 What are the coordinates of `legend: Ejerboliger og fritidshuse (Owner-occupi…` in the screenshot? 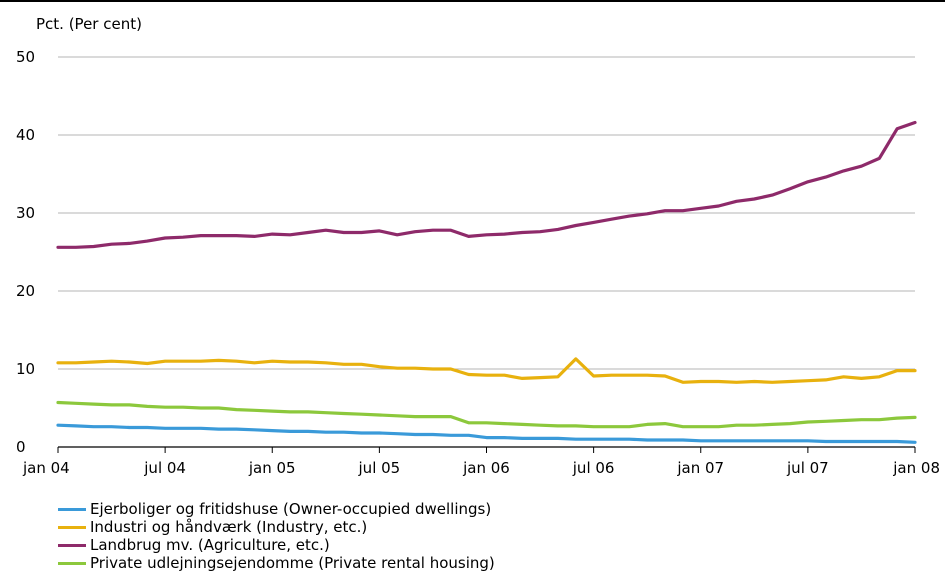 It's located at (276, 536).